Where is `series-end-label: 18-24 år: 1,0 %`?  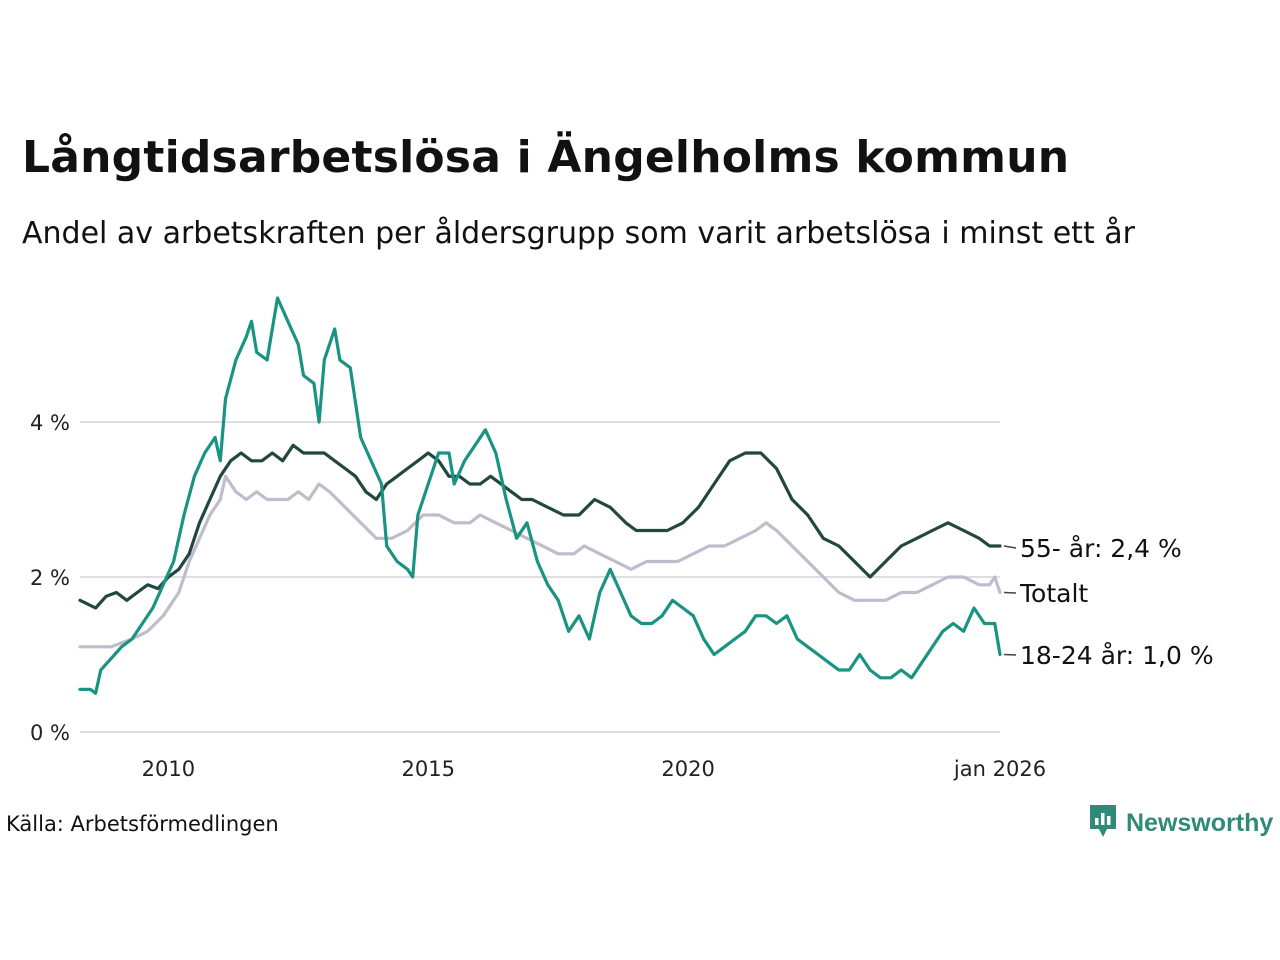 series-end-label: 18-24 år: 1,0 % is located at coordinates (1117, 655).